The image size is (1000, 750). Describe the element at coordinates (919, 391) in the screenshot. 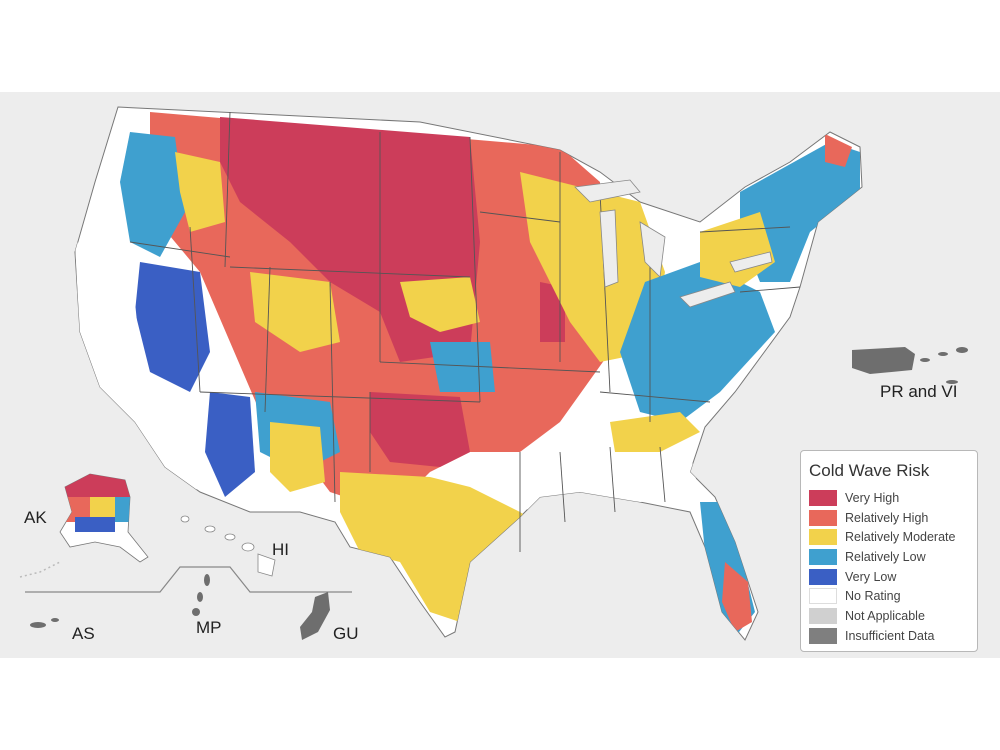

I see `label-pr-vi: PR and VI` at that location.